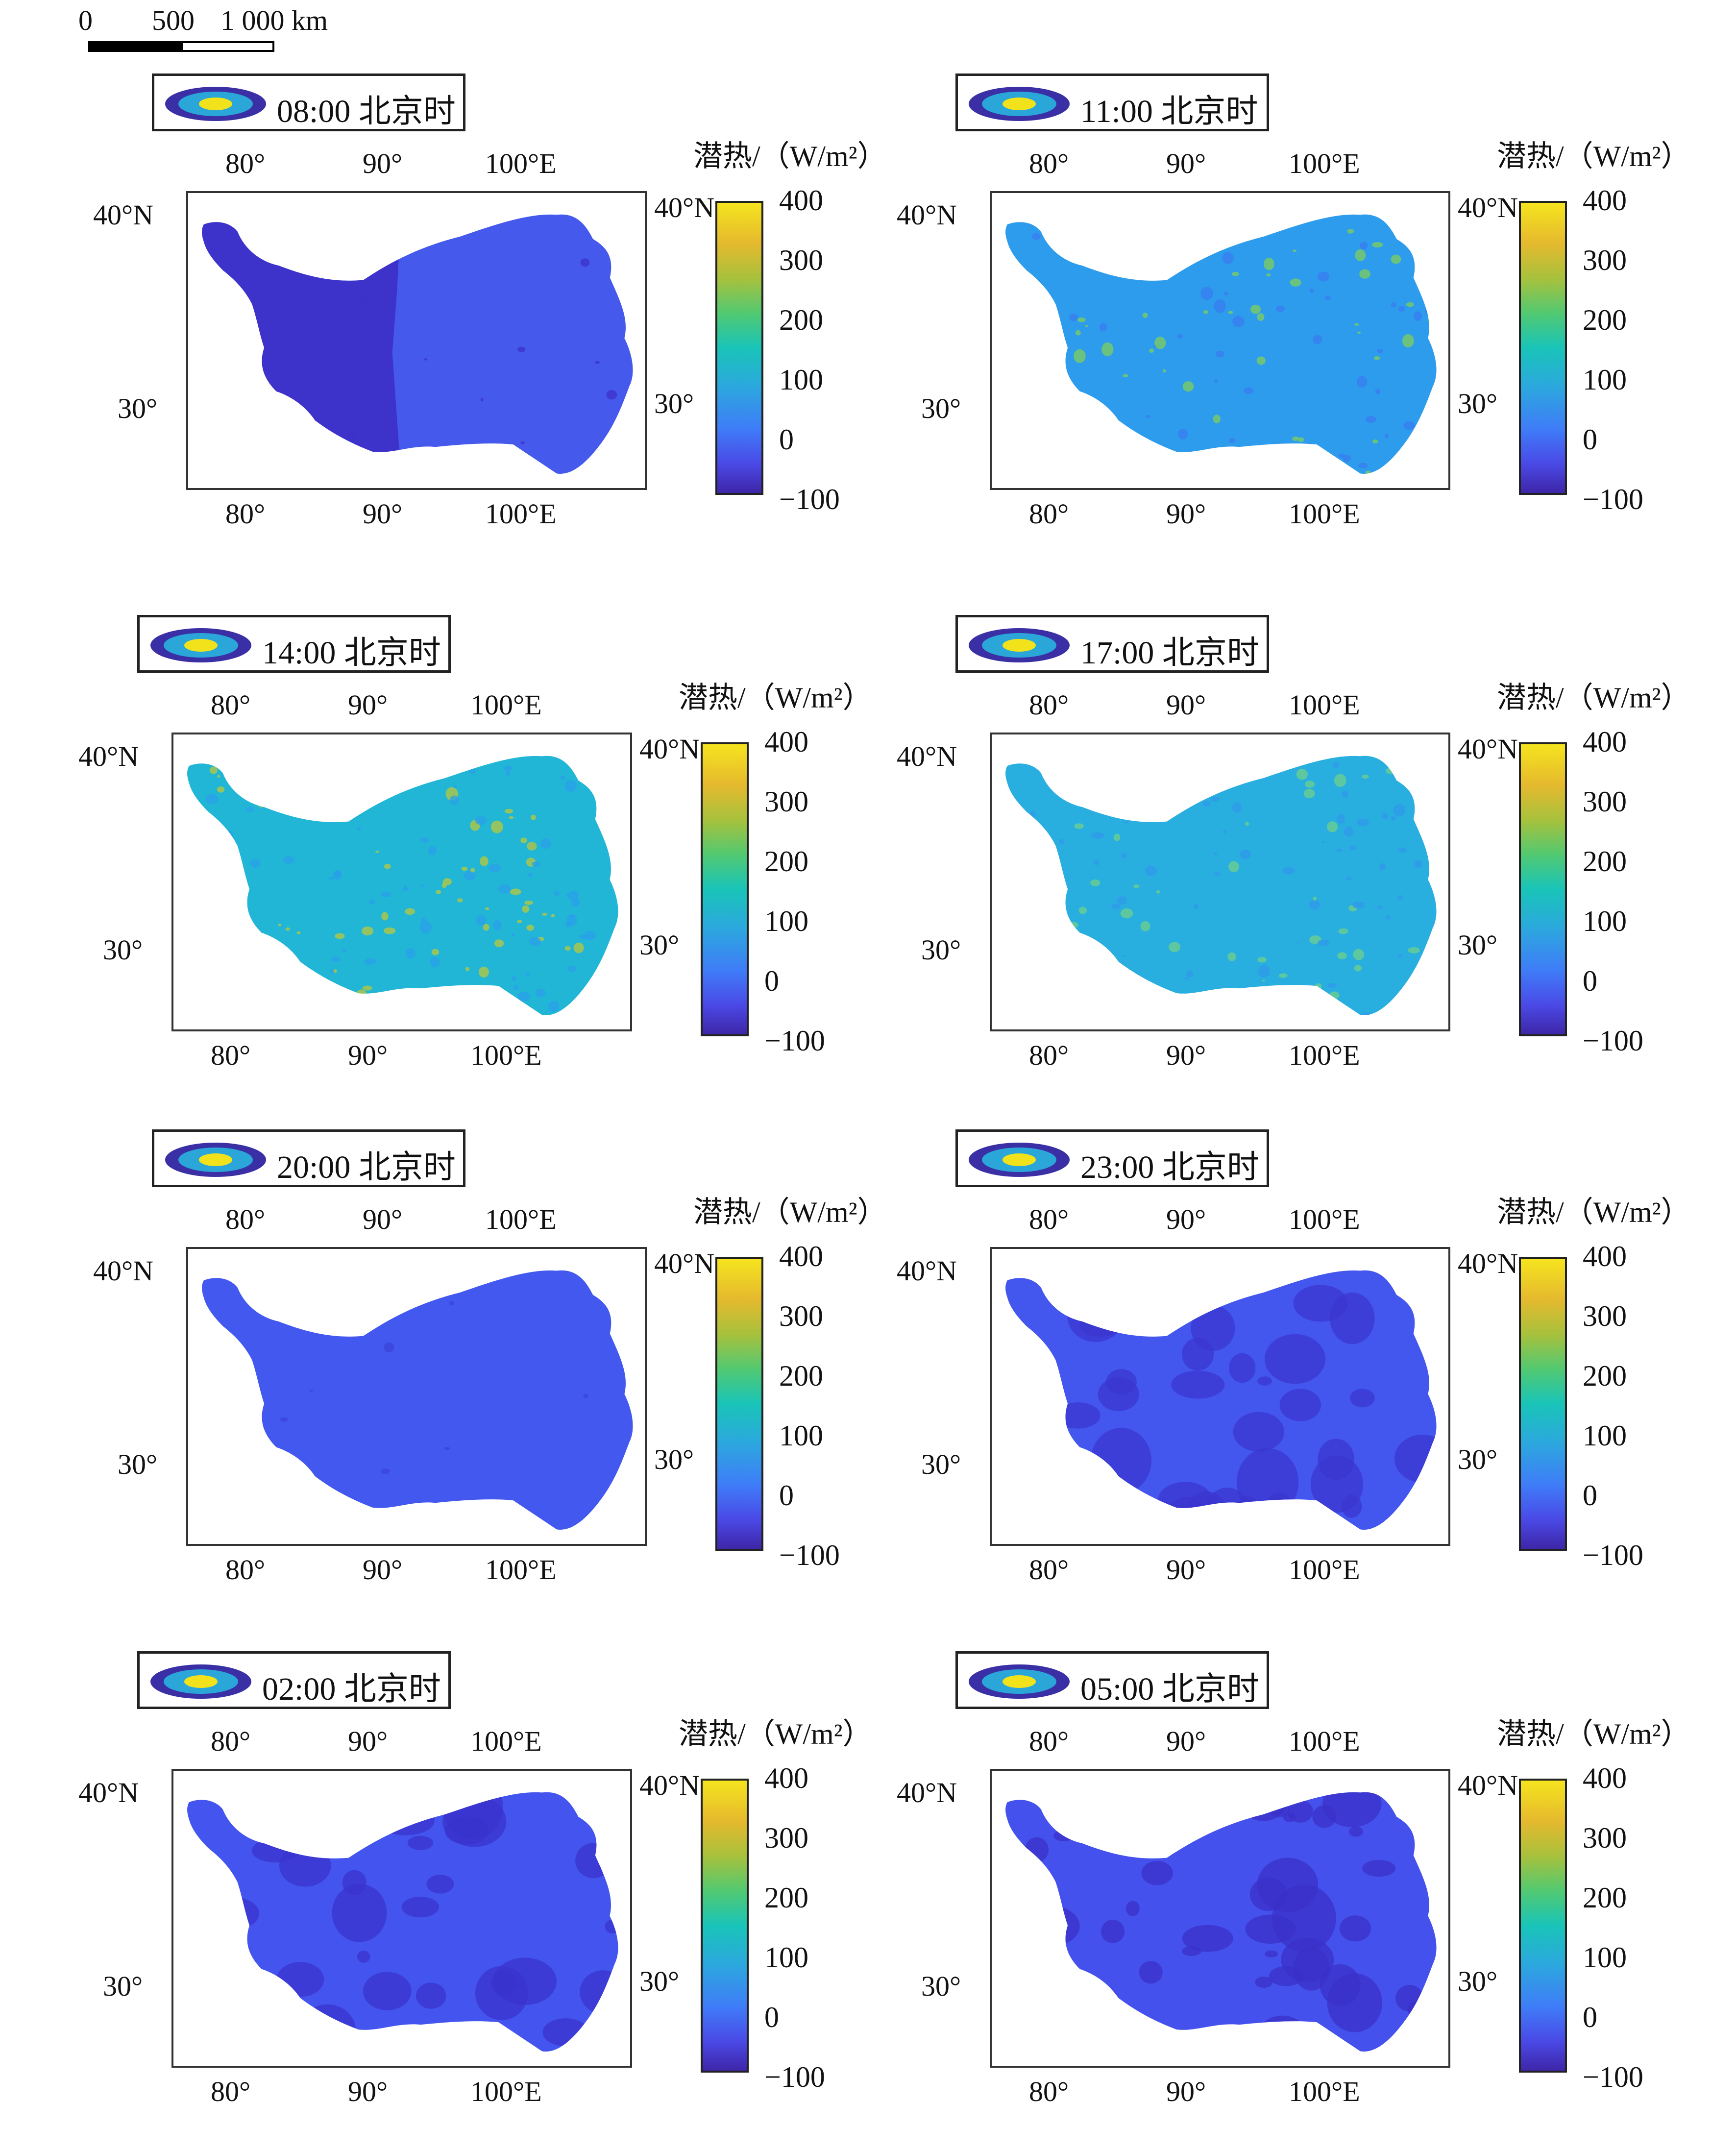 Image resolution: width=1736 pixels, height=2151 pixels. I want to click on bottom-longitude-label: 100°E, so click(1325, 1055).